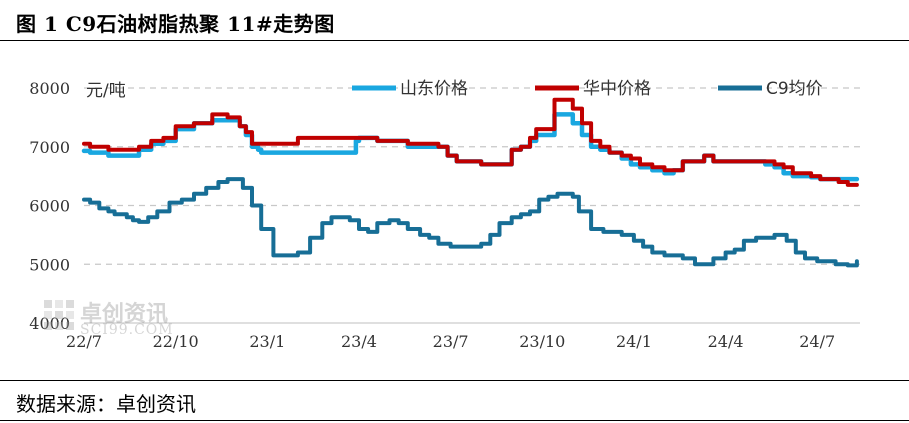 The height and width of the screenshot is (423, 909). I want to click on y-axis-ticks: 4000 5000 6000 7000 8000, so click(49, 206).